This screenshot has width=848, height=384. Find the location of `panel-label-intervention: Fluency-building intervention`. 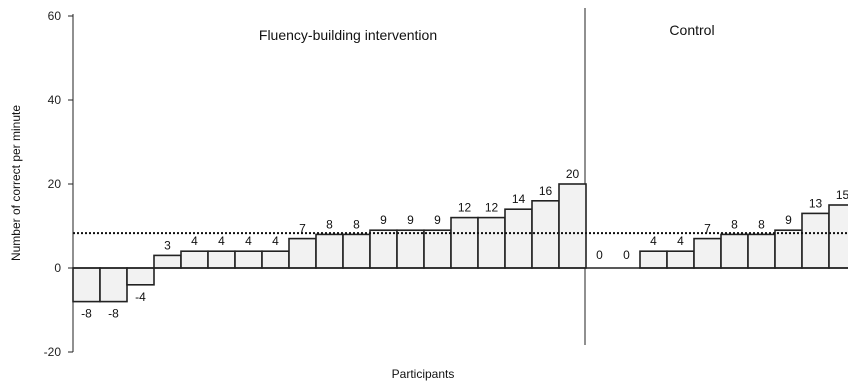

panel-label-intervention: Fluency-building intervention is located at coordinates (348, 35).